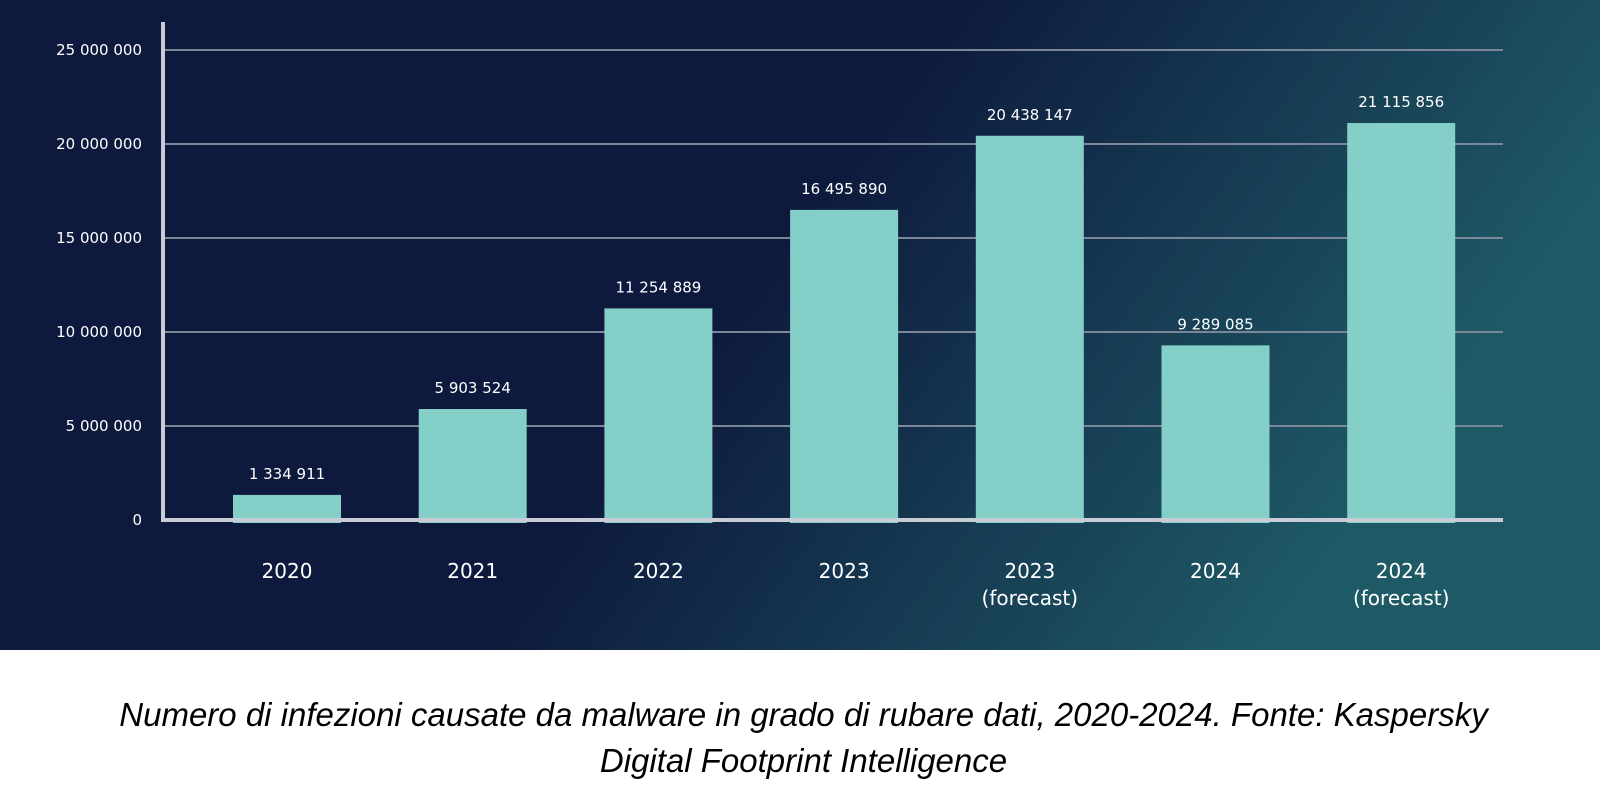  Describe the element at coordinates (803, 760) in the screenshot. I see `caption-line-2: Digital Footprint Intelligence` at that location.